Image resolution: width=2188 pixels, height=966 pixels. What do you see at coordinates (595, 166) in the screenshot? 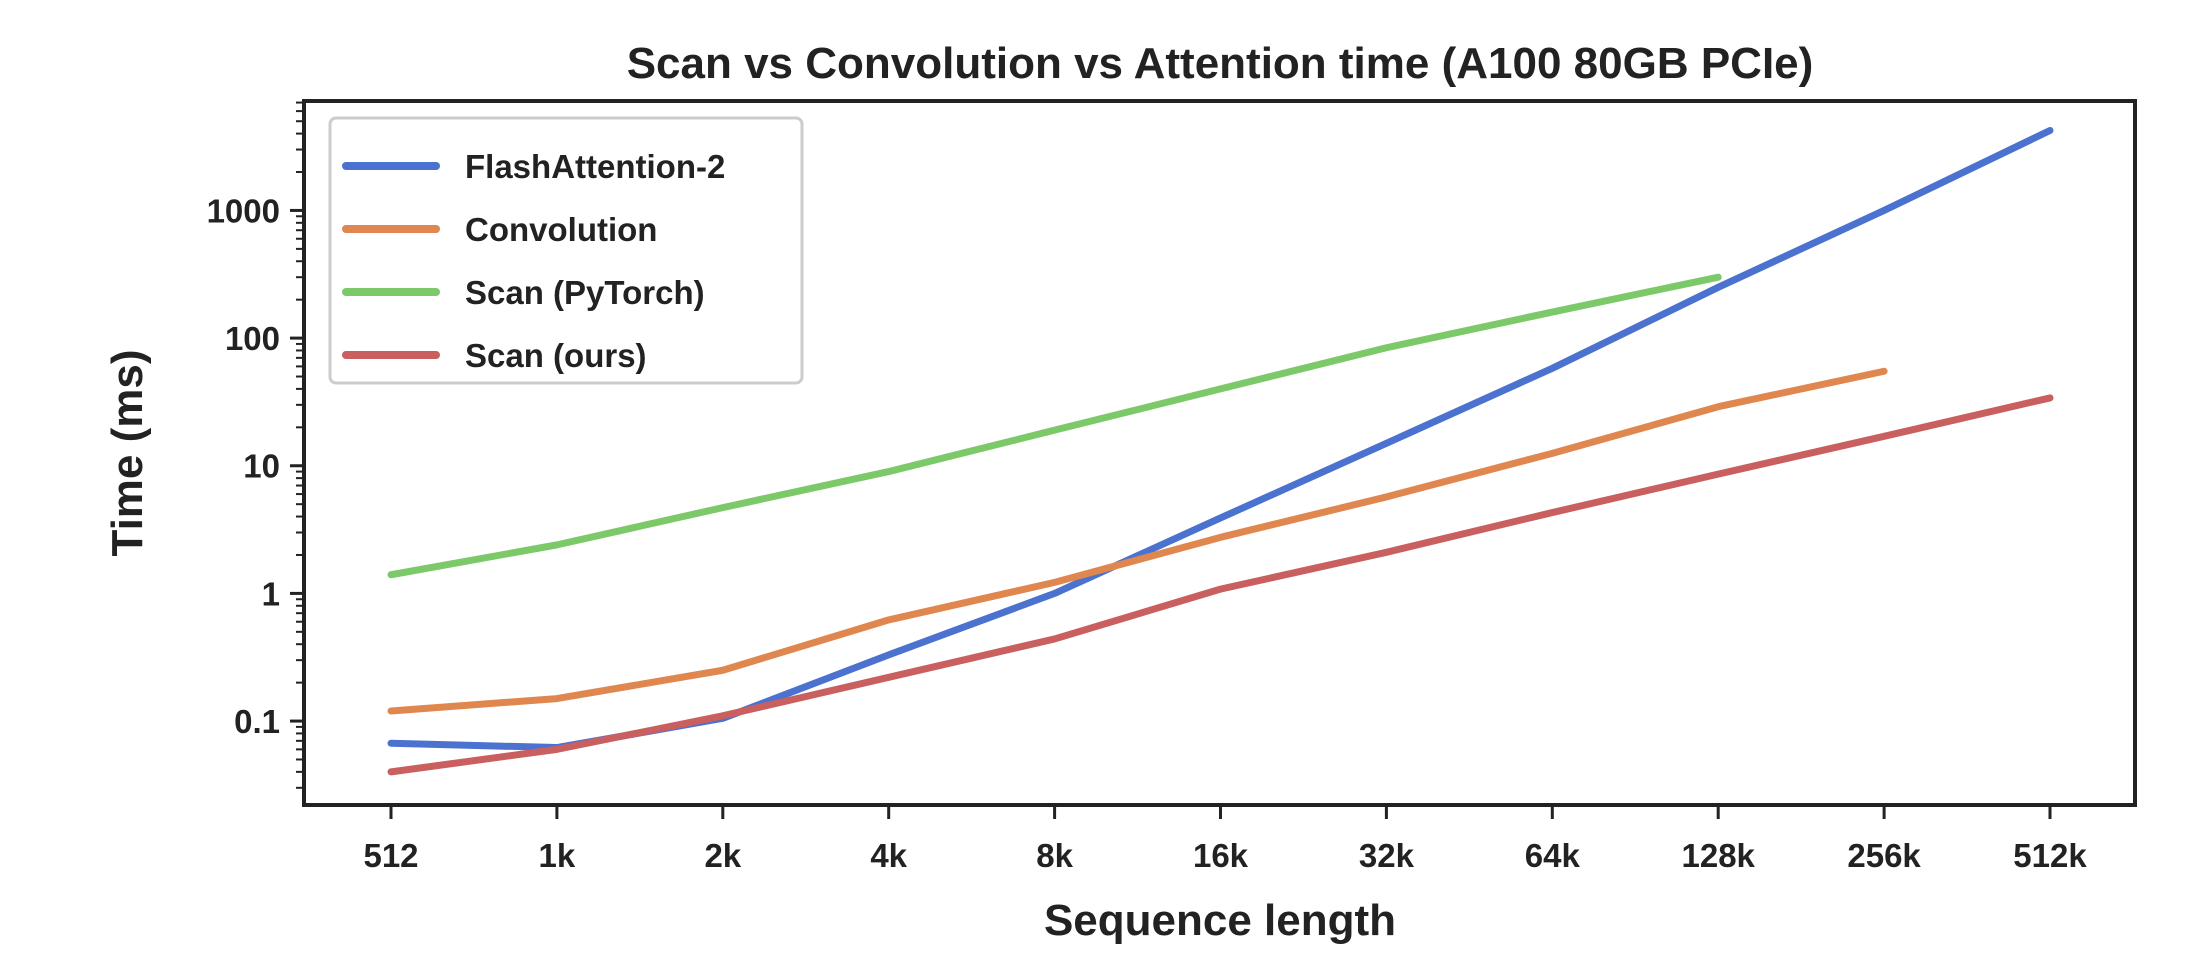
I see `legend-label: FlashAttention-2` at bounding box center [595, 166].